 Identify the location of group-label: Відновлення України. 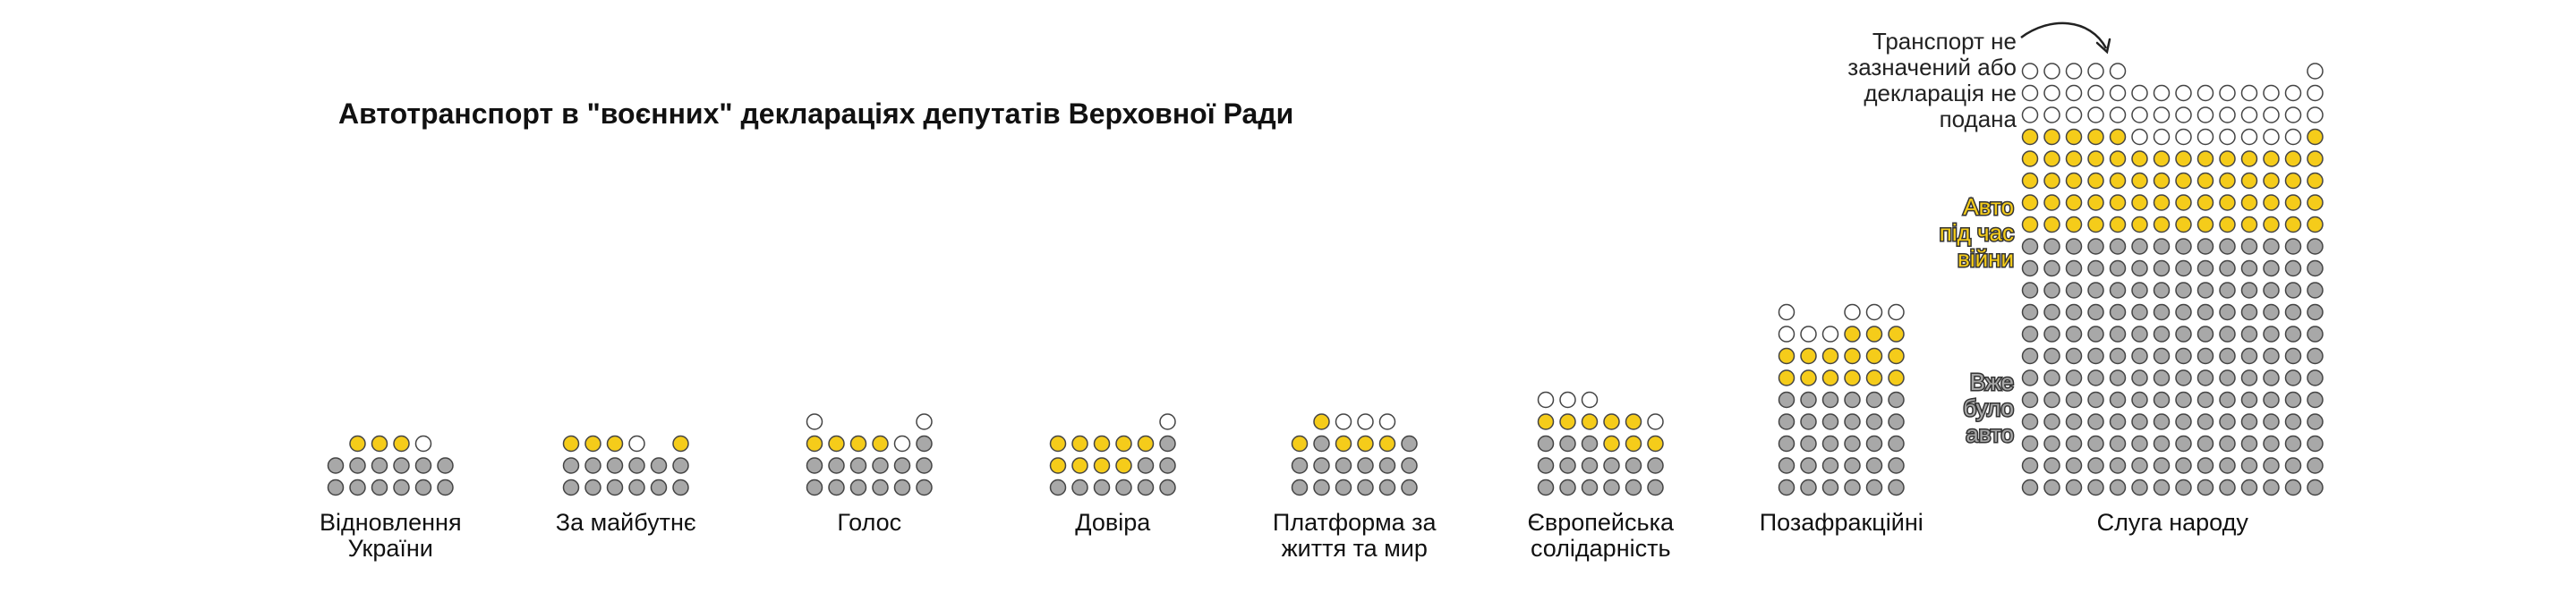
(391, 535).